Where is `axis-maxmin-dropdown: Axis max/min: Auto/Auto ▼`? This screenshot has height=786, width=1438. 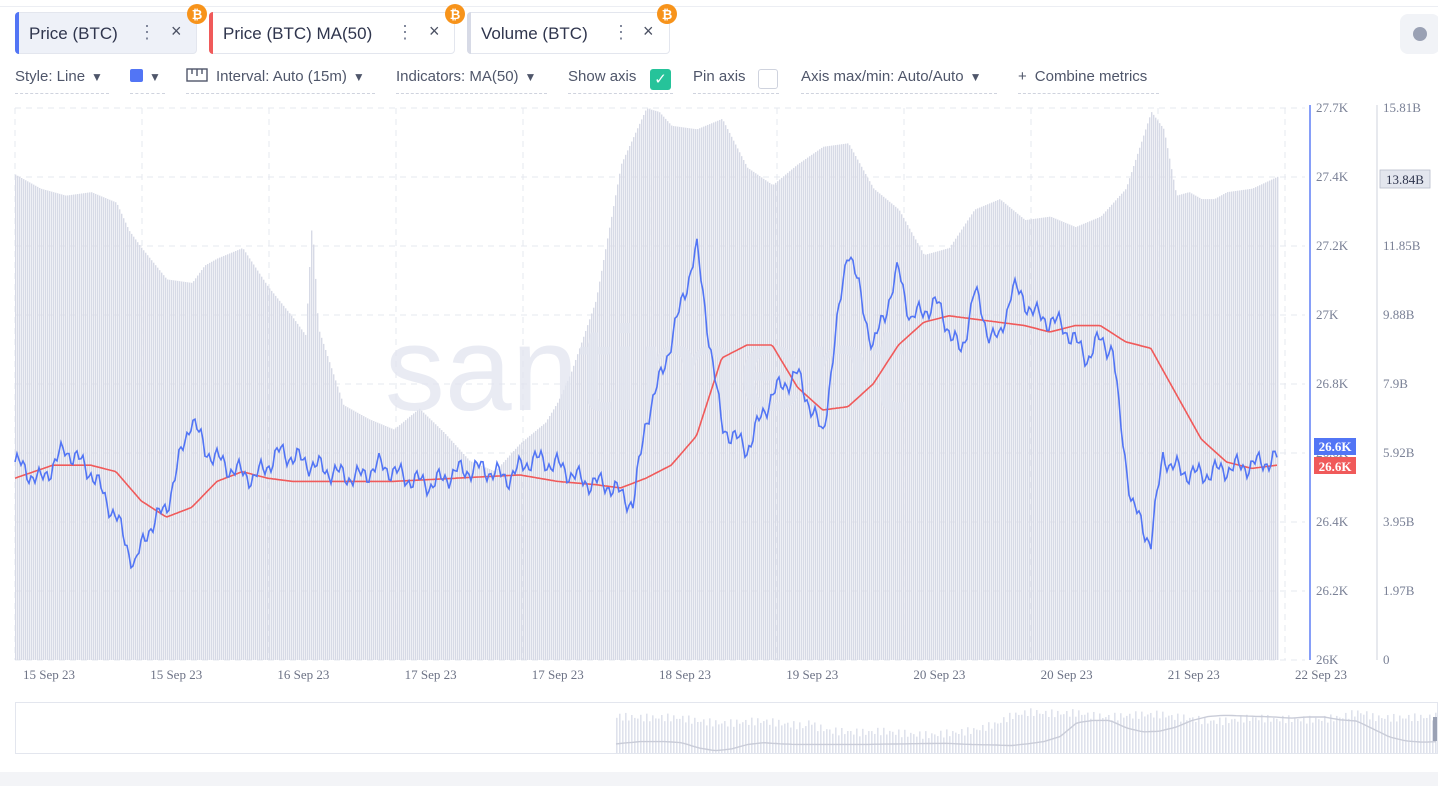 axis-maxmin-dropdown: Axis max/min: Auto/Auto ▼ is located at coordinates (899, 81).